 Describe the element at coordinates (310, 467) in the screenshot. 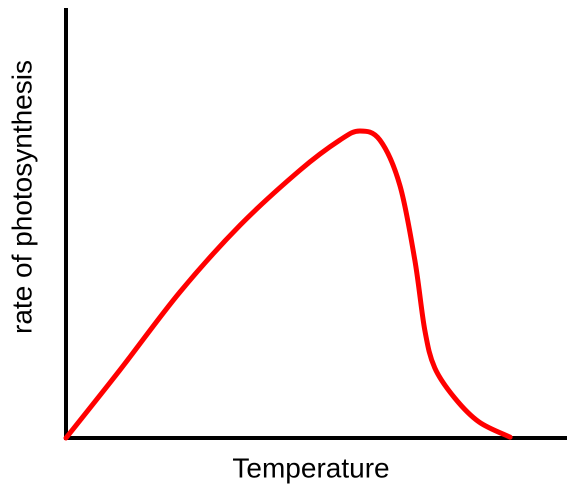

I see `x-axis-label: Temperature` at that location.